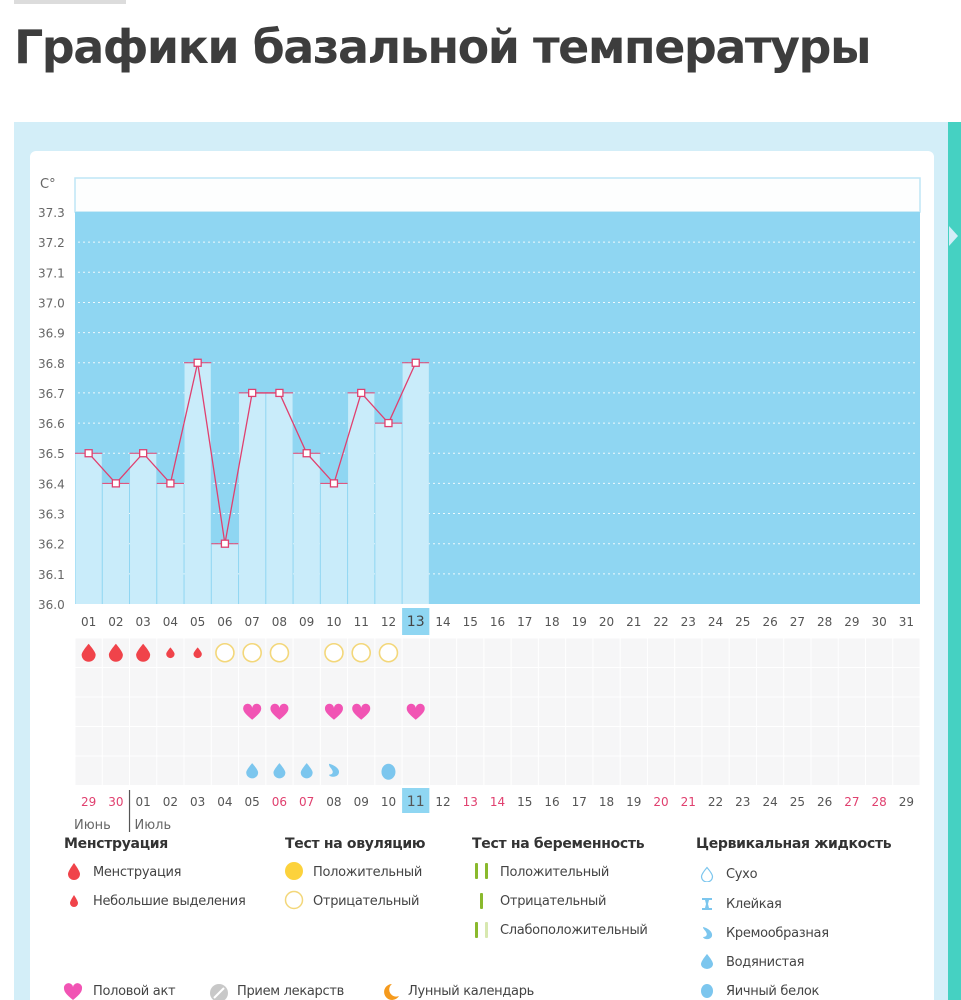 Image resolution: width=961 pixels, height=1000 pixels. I want to click on calendar-date-label: 14, so click(497, 802).